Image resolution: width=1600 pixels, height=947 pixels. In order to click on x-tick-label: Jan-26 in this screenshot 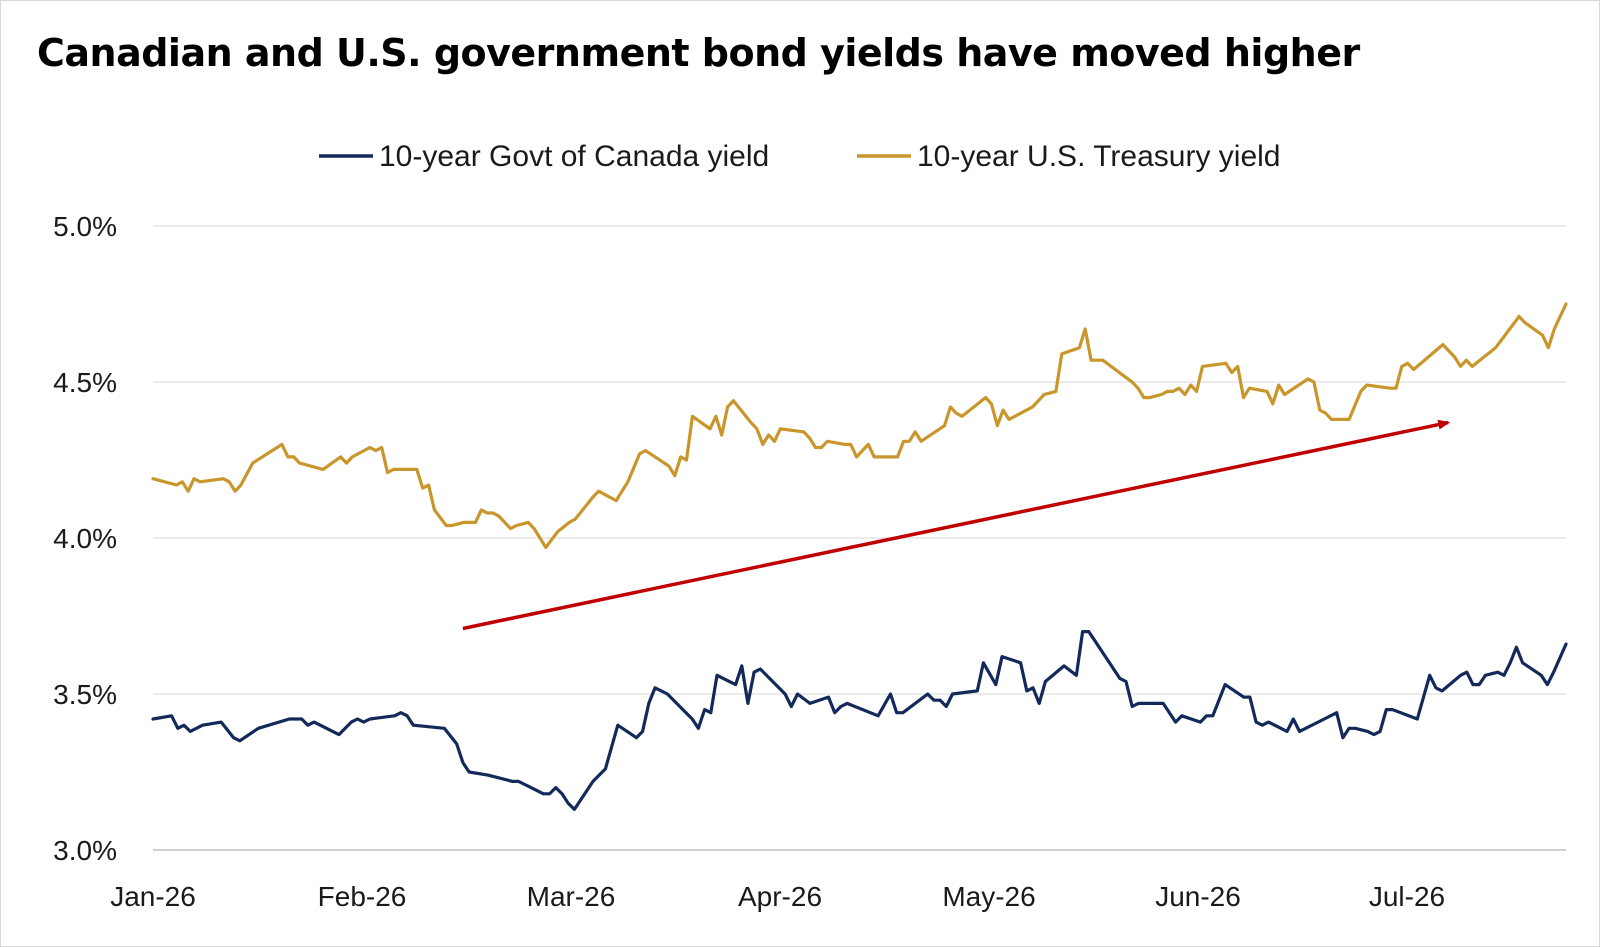, I will do `click(153, 896)`.